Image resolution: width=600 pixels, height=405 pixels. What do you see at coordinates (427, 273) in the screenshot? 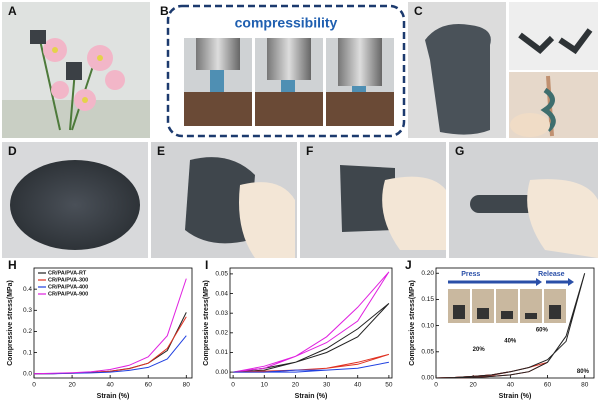
I see `y-tick-label: 0.20` at bounding box center [427, 273].